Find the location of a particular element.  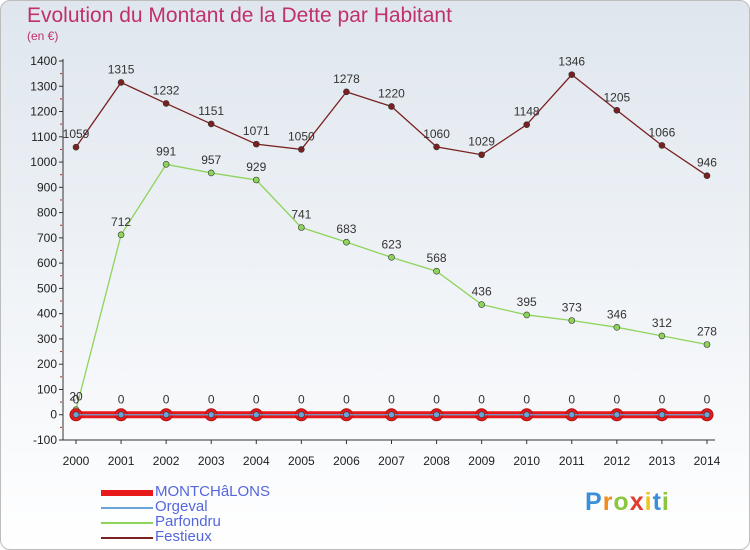

data-label: 1050 is located at coordinates (301, 136).